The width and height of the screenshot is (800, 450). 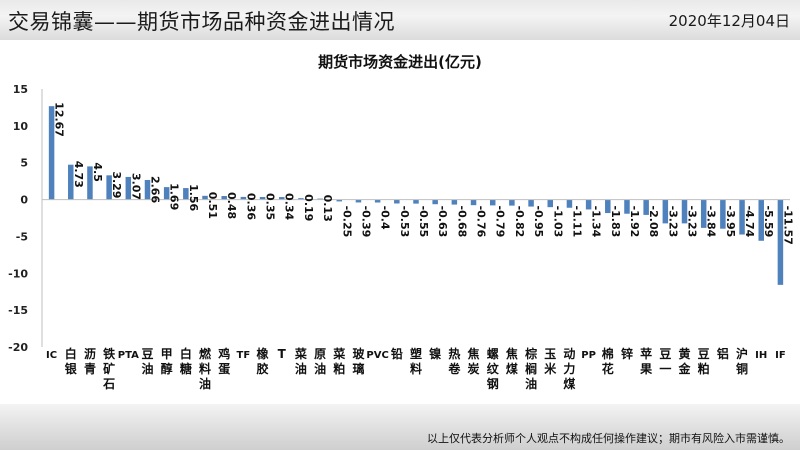 What do you see at coordinates (21, 126) in the screenshot?
I see `y-tick-label: 10` at bounding box center [21, 126].